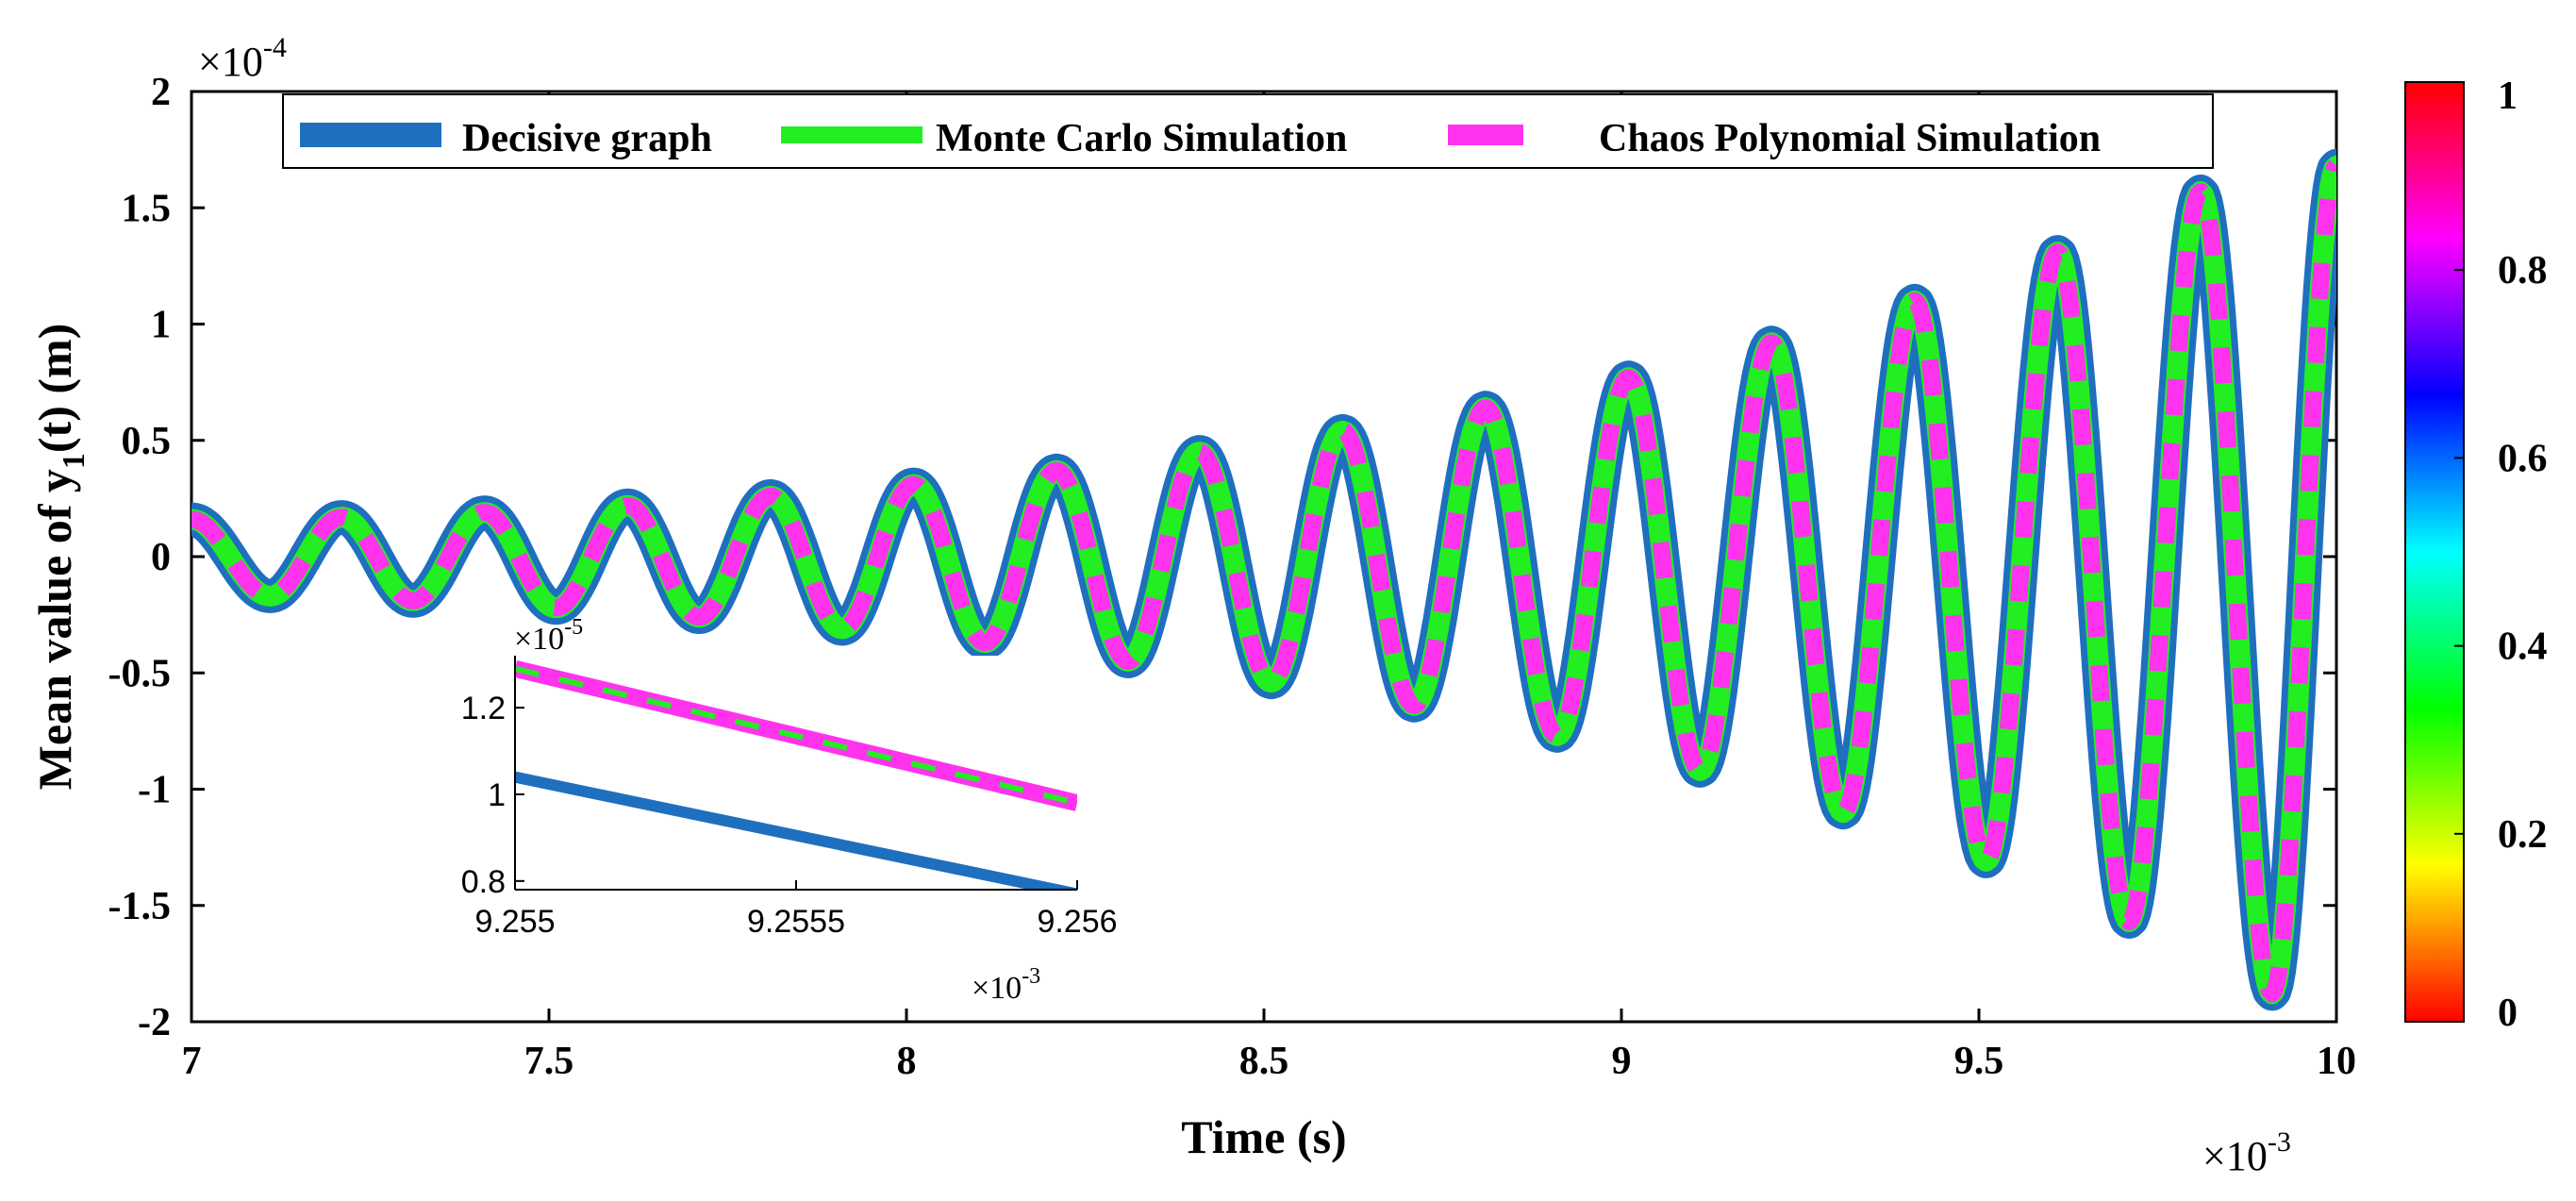 Image resolution: width=2576 pixels, height=1201 pixels. What do you see at coordinates (907, 1062) in the screenshot?
I see `x-tick-label: 8` at bounding box center [907, 1062].